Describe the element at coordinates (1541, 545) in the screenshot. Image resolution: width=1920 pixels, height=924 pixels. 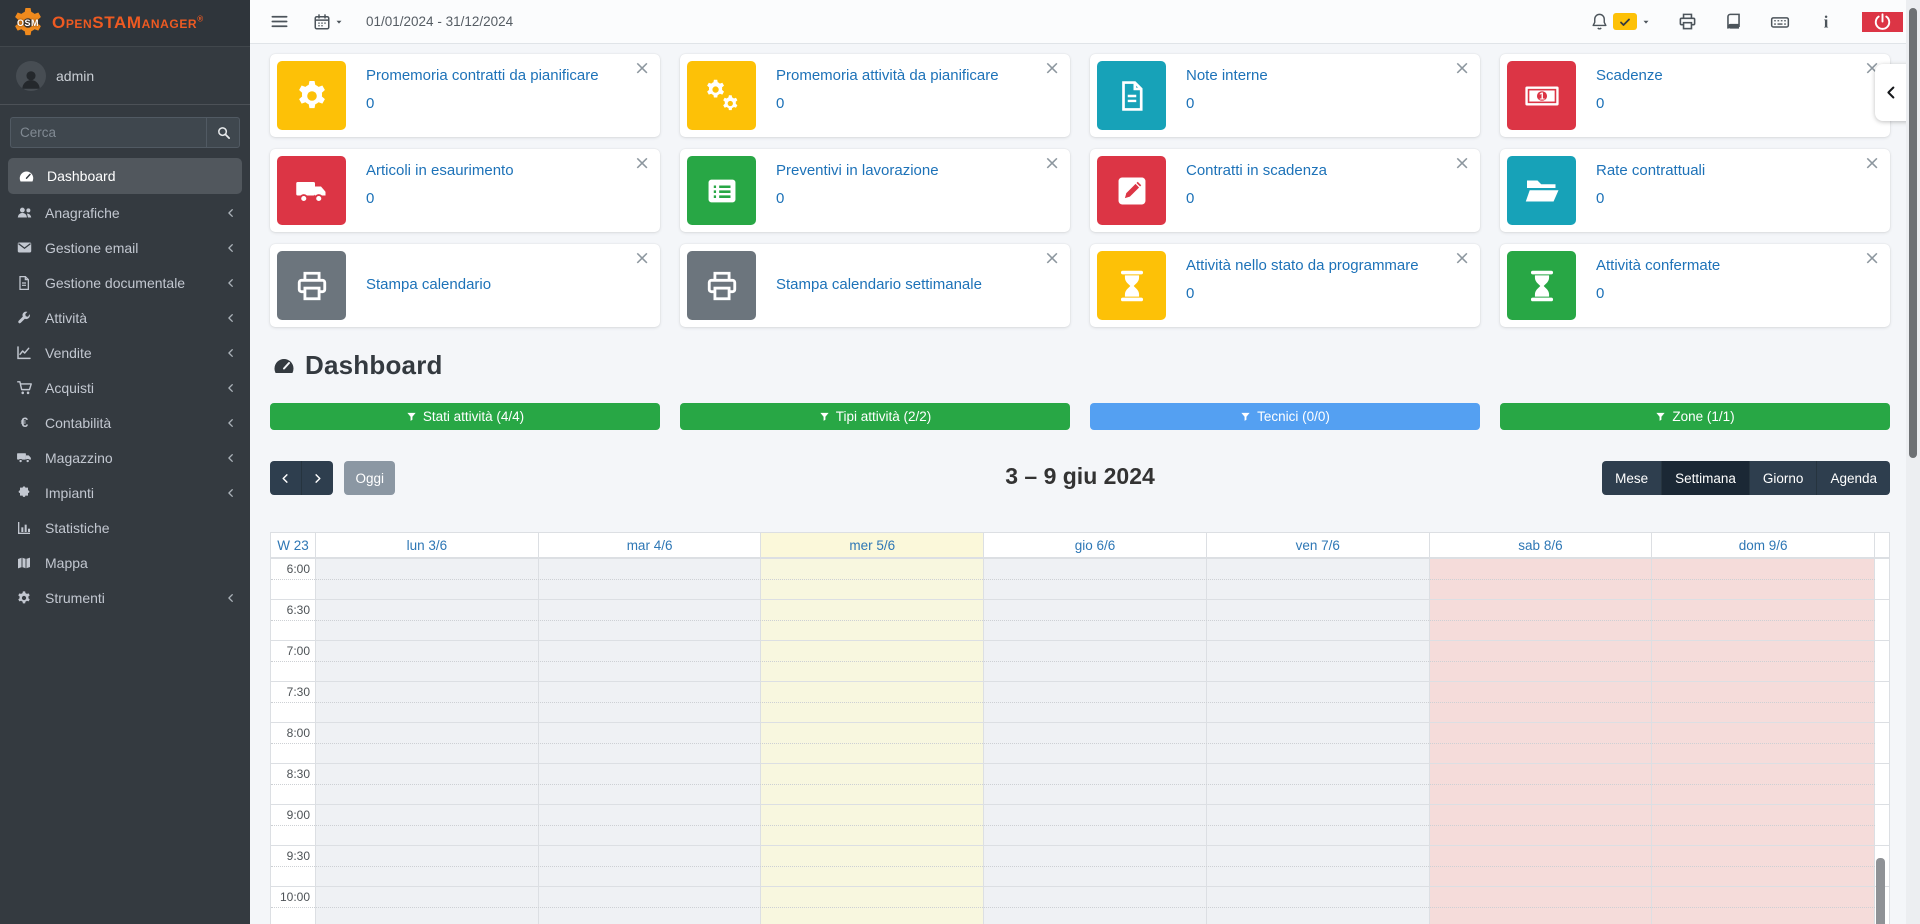
I see `day-header-sab: sab 8/6` at that location.